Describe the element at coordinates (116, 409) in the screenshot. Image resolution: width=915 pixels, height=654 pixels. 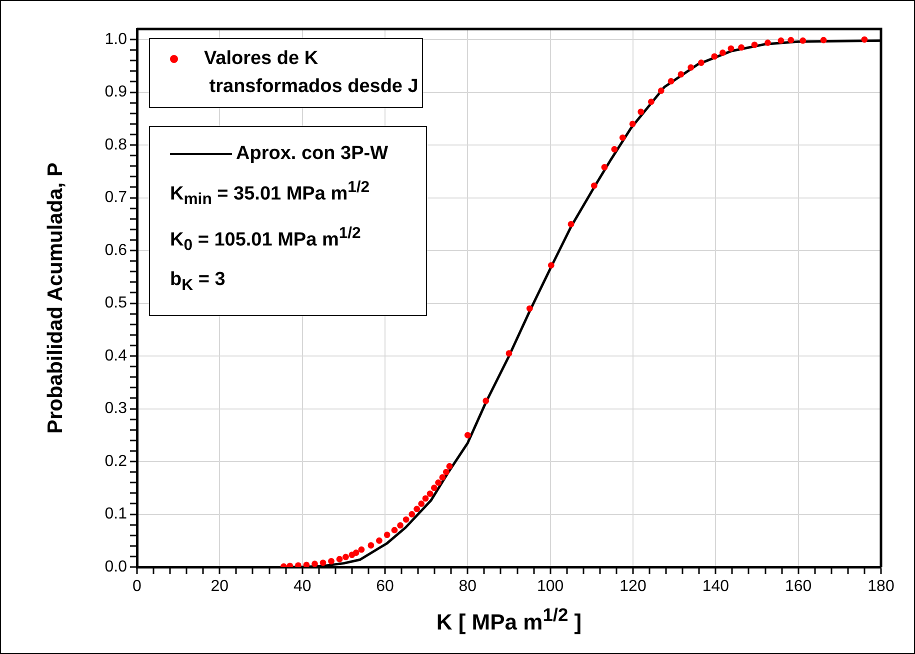
I see `y-tick-label: 0.3` at that location.